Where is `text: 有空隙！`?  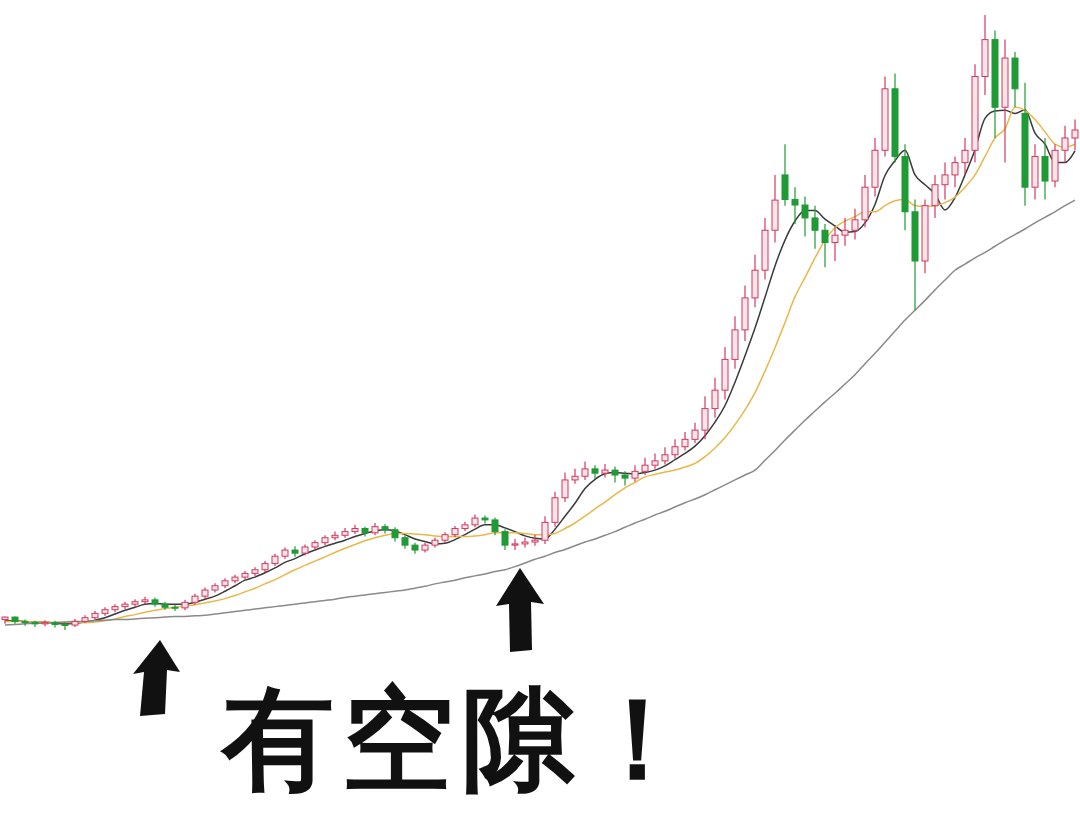 text: 有空隙！ is located at coordinates (460, 739).